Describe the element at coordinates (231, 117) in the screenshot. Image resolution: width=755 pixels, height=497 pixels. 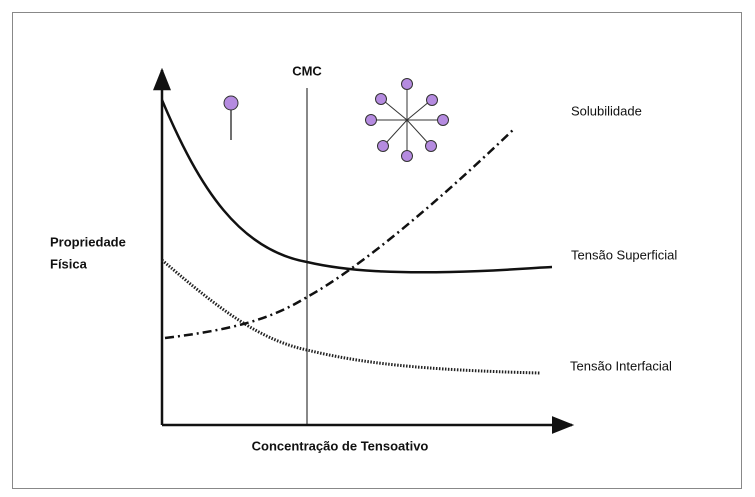
I see `monomer-icon` at that location.